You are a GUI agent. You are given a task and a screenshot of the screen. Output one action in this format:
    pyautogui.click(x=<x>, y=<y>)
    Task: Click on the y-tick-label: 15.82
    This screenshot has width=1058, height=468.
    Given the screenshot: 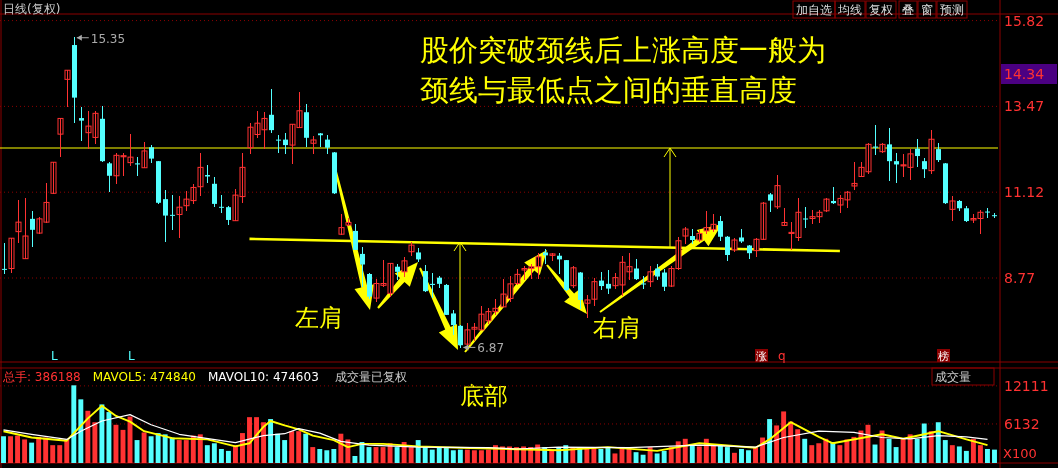 What is the action you would take?
    pyautogui.click(x=1024, y=20)
    